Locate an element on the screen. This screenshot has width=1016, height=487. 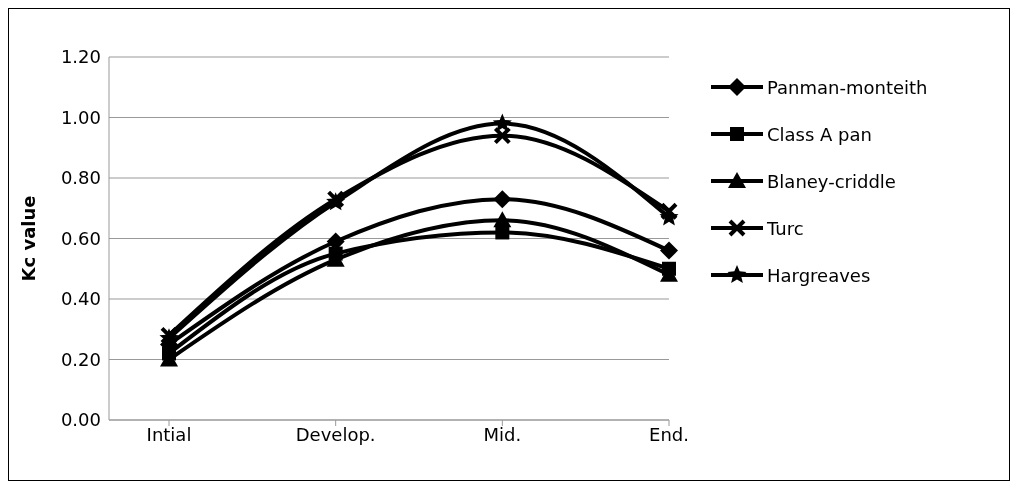
y-tick-label: 1.20 is located at coordinates (80, 57).